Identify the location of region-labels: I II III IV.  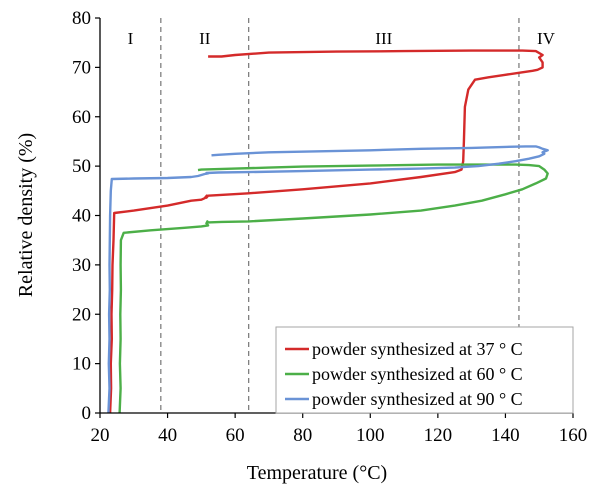
(342, 38).